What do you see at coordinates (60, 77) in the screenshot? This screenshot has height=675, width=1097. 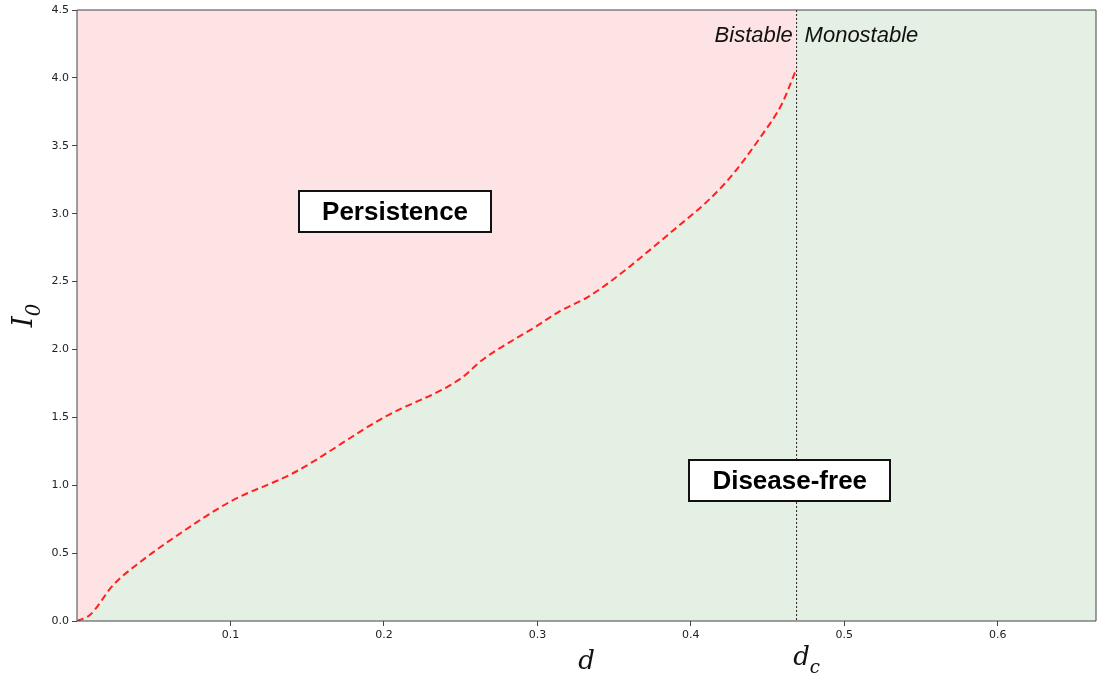 I see `y-tick-label: 4.0` at bounding box center [60, 77].